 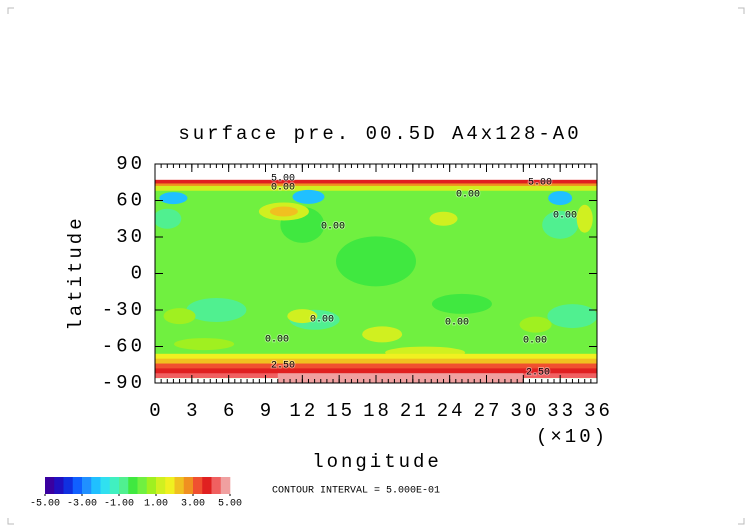 What do you see at coordinates (524, 411) in the screenshot?
I see `x-tick-label: 30` at bounding box center [524, 411].